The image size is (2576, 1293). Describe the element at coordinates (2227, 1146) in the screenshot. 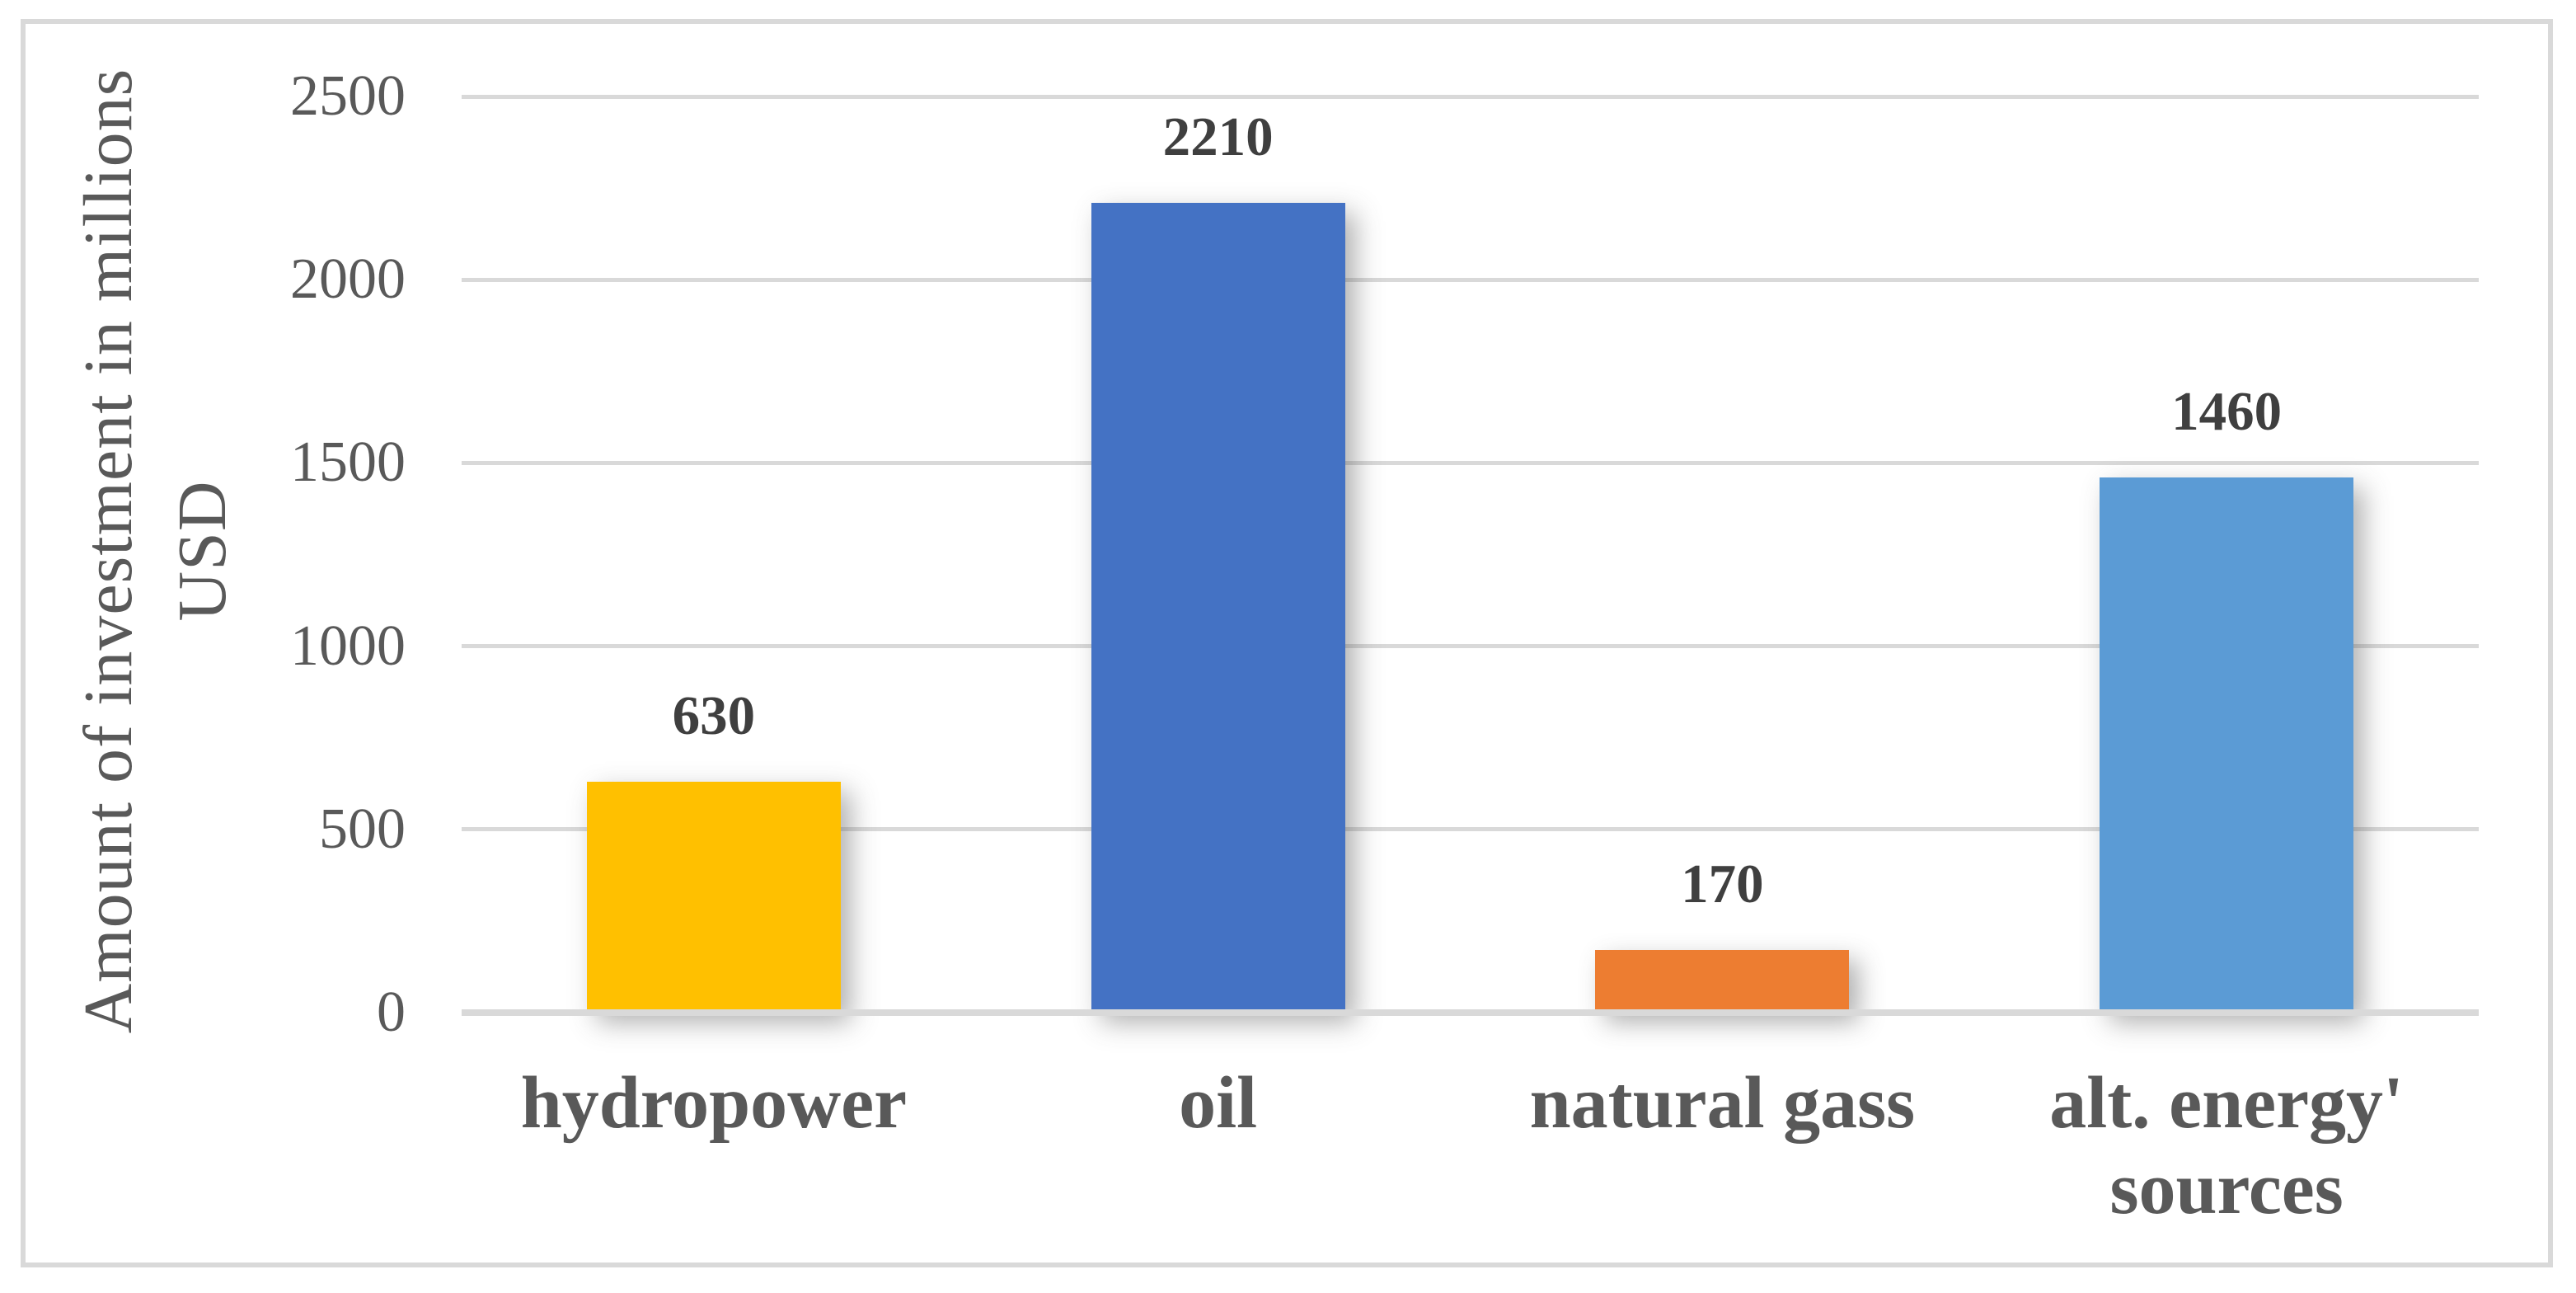

I see `category-label: alt. energy' sources` at that location.